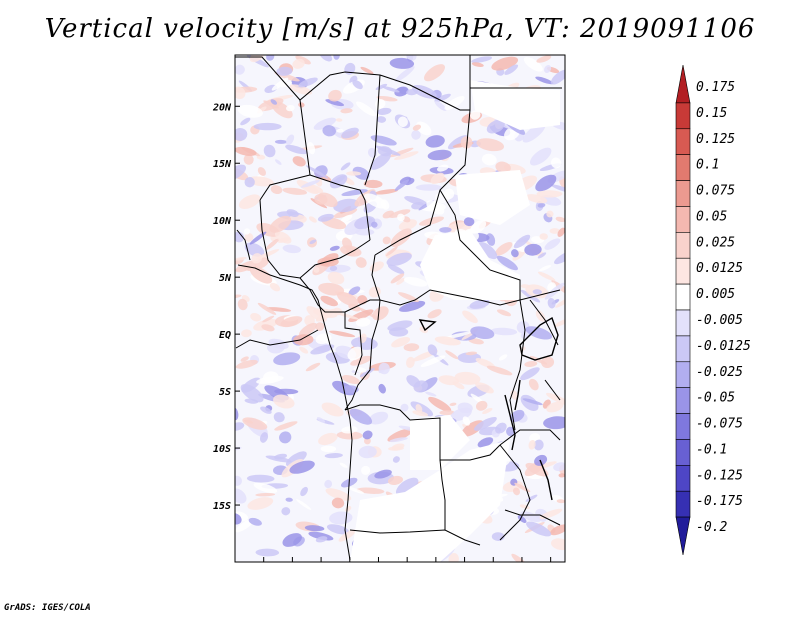 This screenshot has width=800, height=618. I want to click on colorbar-label: -0.075, so click(719, 424).